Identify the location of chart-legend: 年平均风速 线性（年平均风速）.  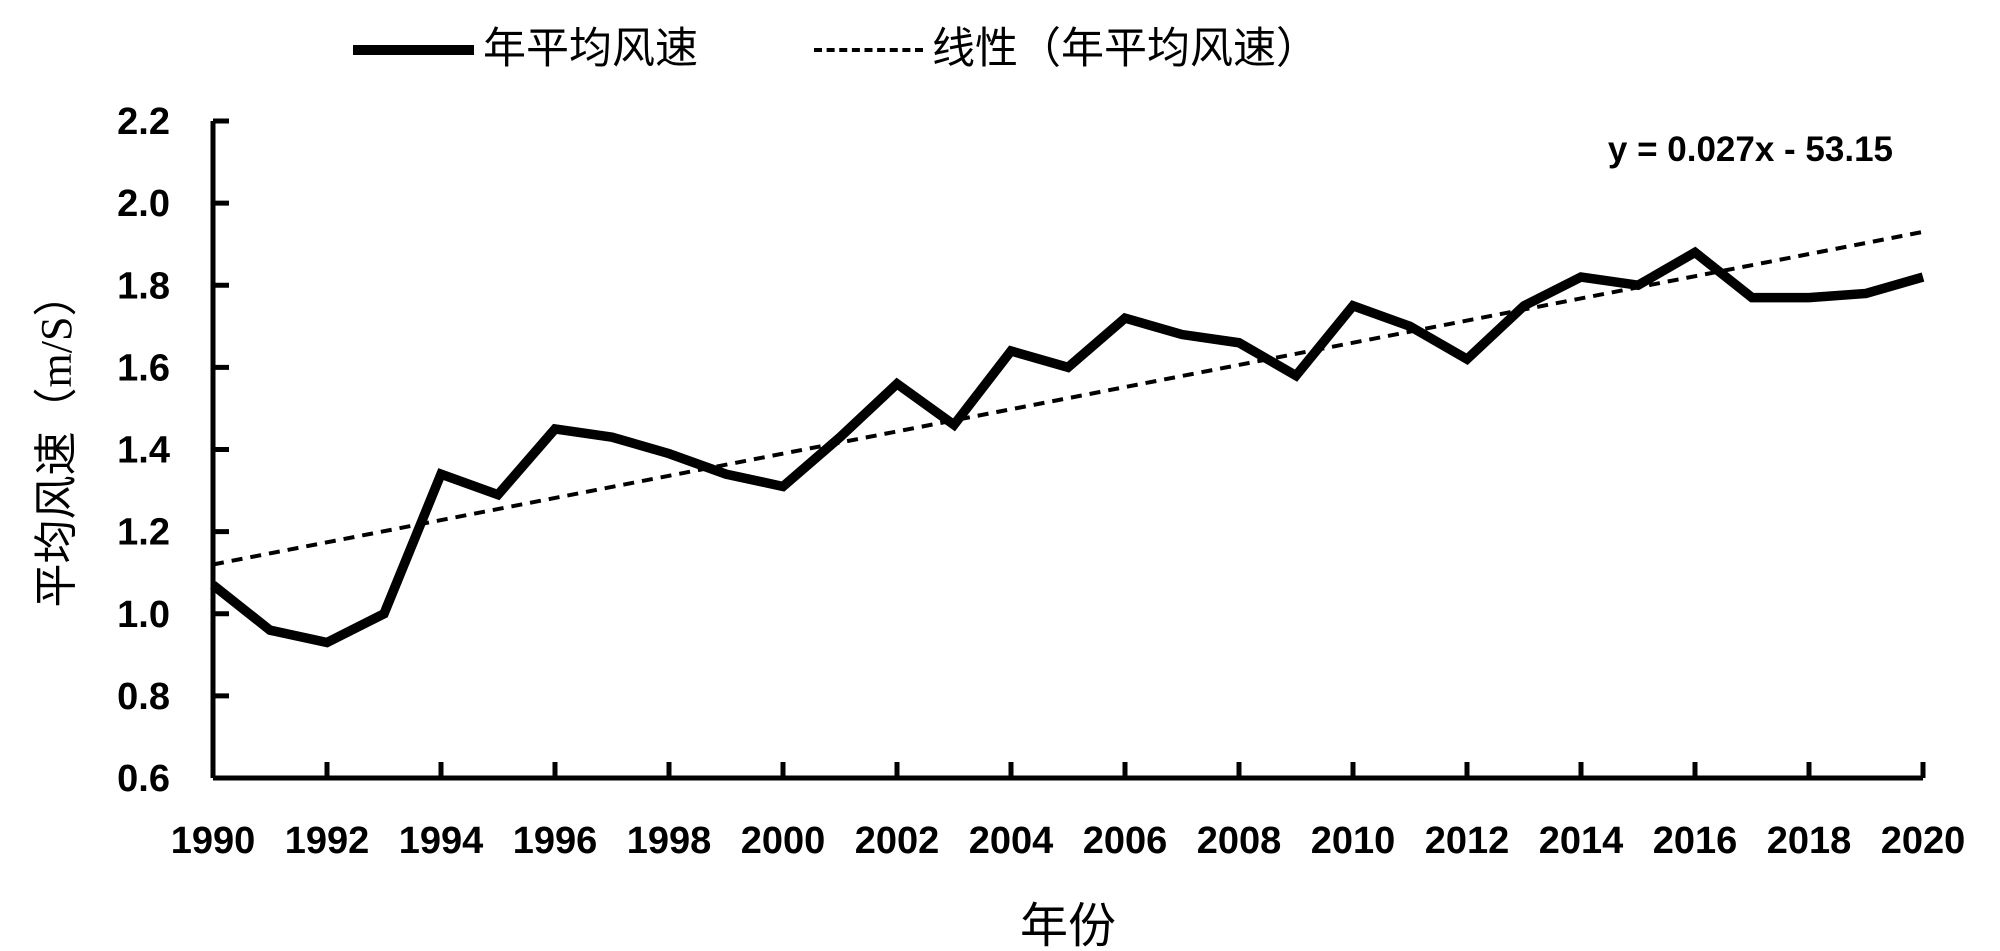
(836, 50).